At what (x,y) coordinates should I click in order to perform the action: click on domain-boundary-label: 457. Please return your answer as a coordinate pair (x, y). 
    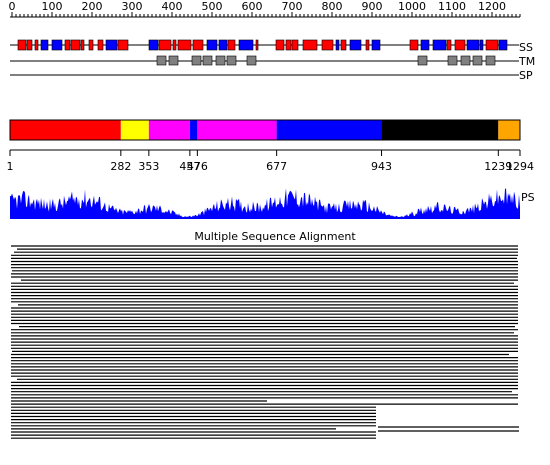
    Looking at the image, I should click on (189, 166).